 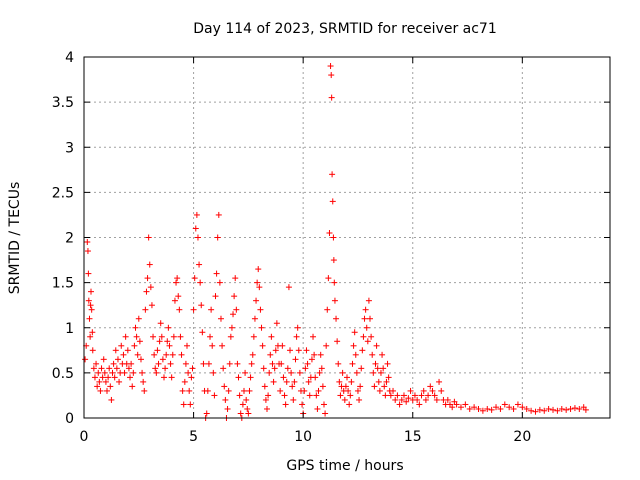 What do you see at coordinates (413, 437) in the screenshot?
I see `x-tick-label: 15` at bounding box center [413, 437].